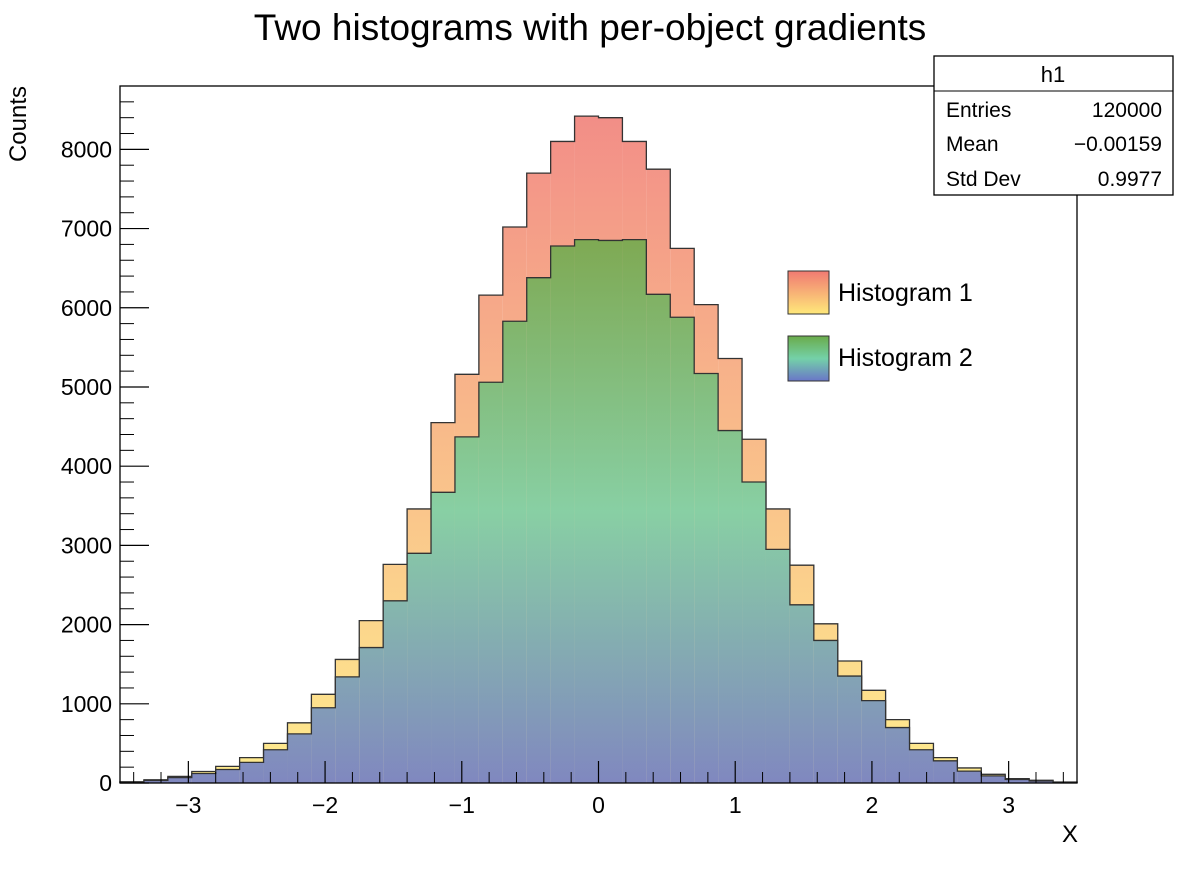 This screenshot has width=1198, height=871. Describe the element at coordinates (18, 124) in the screenshot. I see `y-axis-label: Counts` at that location.